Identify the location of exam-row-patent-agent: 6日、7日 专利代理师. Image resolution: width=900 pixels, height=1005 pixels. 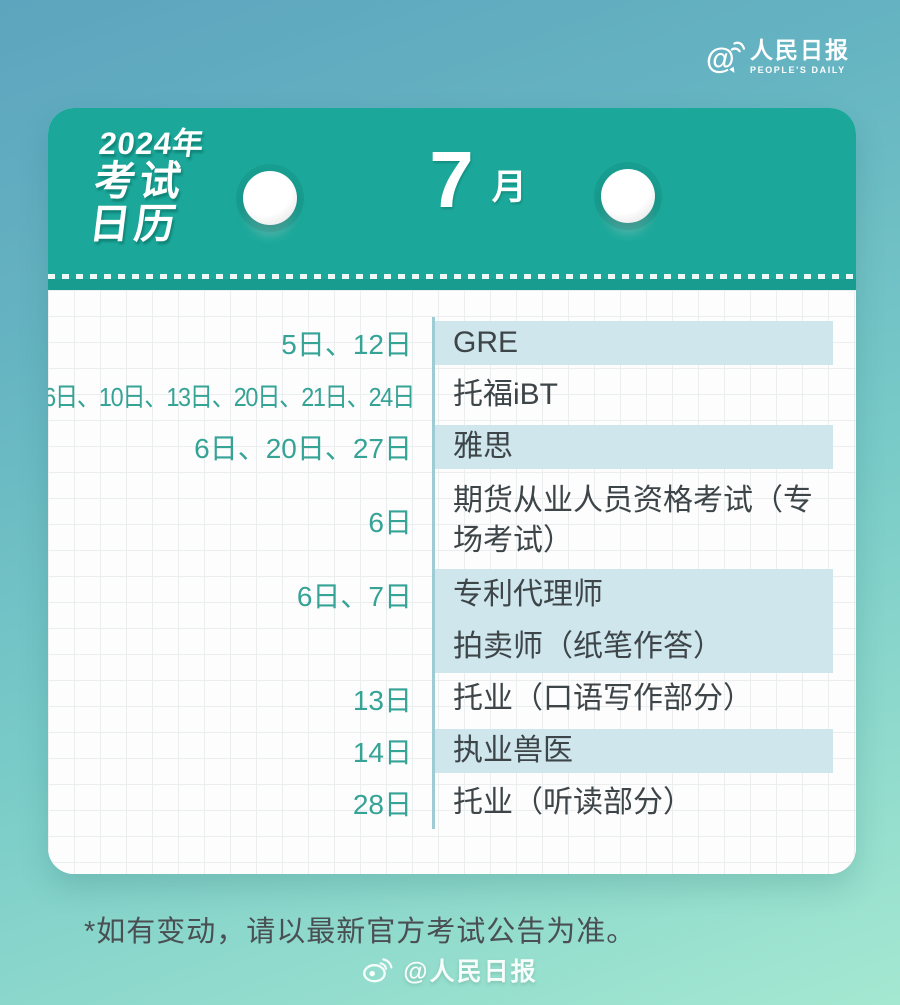
(452, 595).